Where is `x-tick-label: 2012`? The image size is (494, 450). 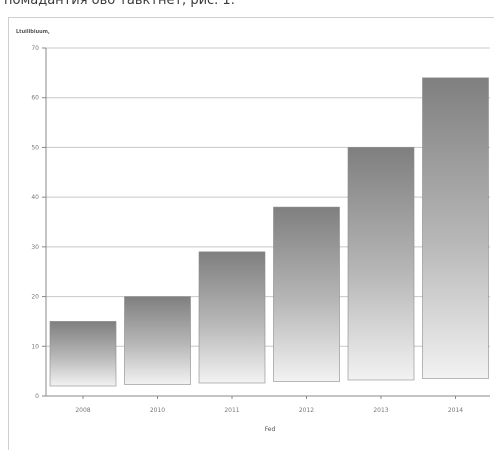 x-tick-label: 2012 is located at coordinates (306, 410).